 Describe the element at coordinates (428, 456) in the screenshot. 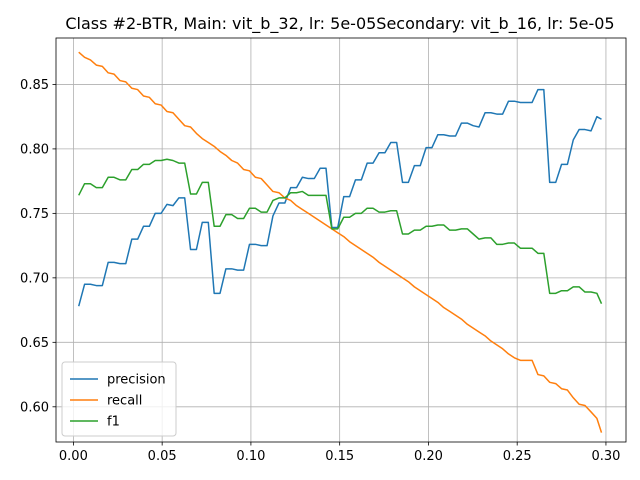

I see `x-tick-label: 0.20` at that location.